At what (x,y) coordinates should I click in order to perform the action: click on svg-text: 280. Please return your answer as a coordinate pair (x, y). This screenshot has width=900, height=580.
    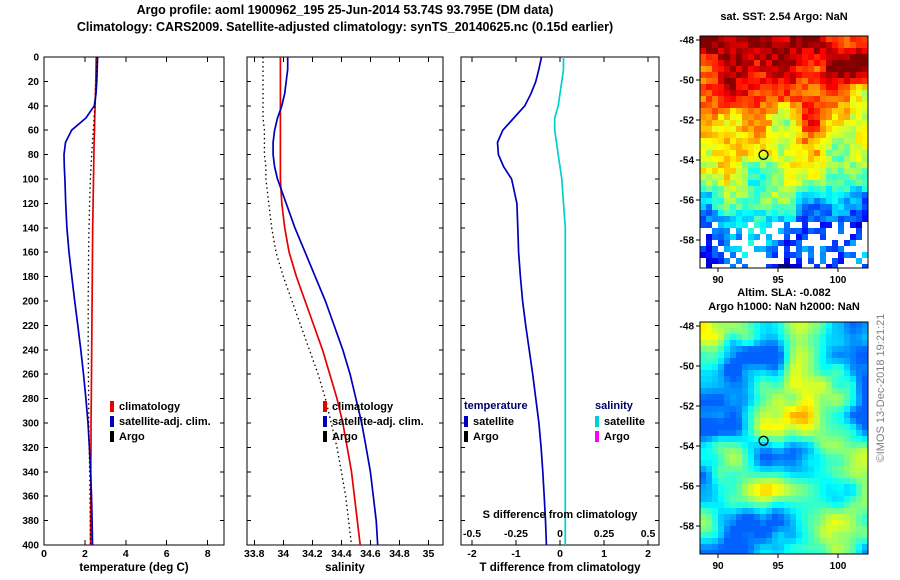
    Looking at the image, I should click on (30, 399).